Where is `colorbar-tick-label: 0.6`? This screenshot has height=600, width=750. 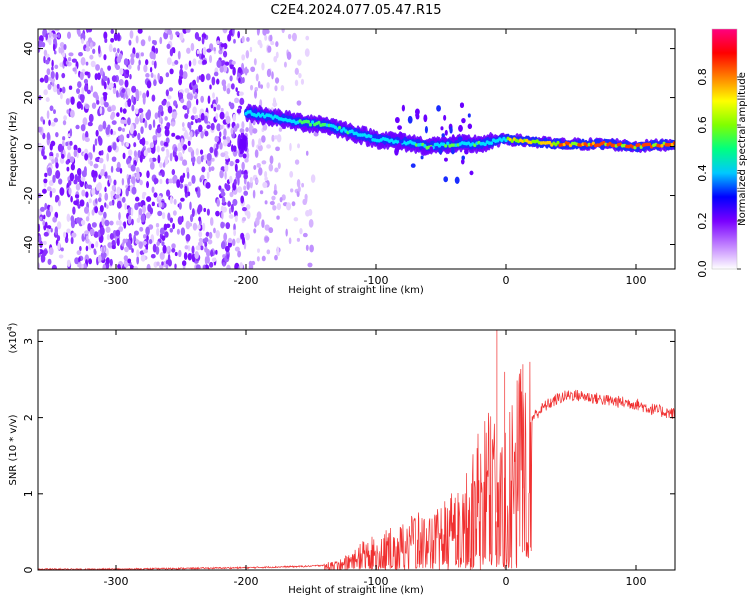 colorbar-tick-label: 0.6 is located at coordinates (702, 125).